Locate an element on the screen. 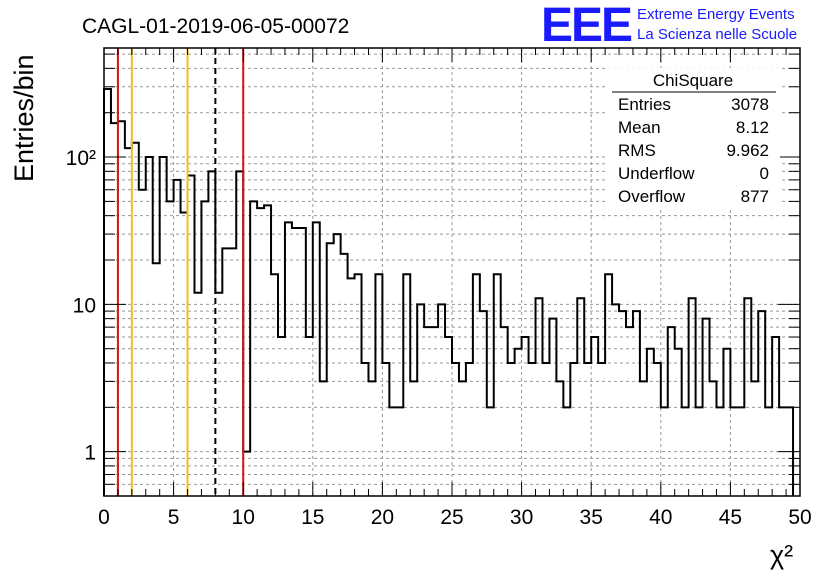  stats-value: 8.12 is located at coordinates (752, 127).